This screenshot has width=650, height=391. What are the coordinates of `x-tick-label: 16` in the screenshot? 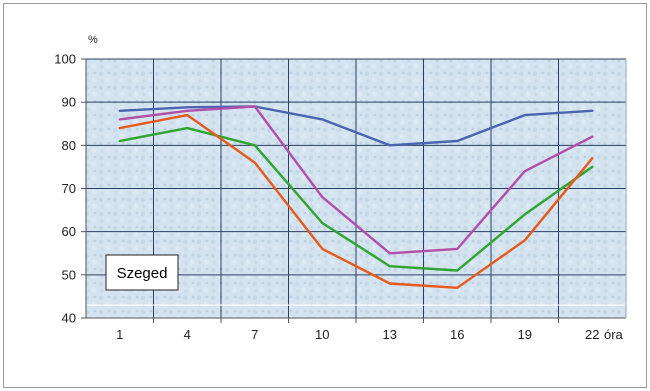 It's located at (457, 334).